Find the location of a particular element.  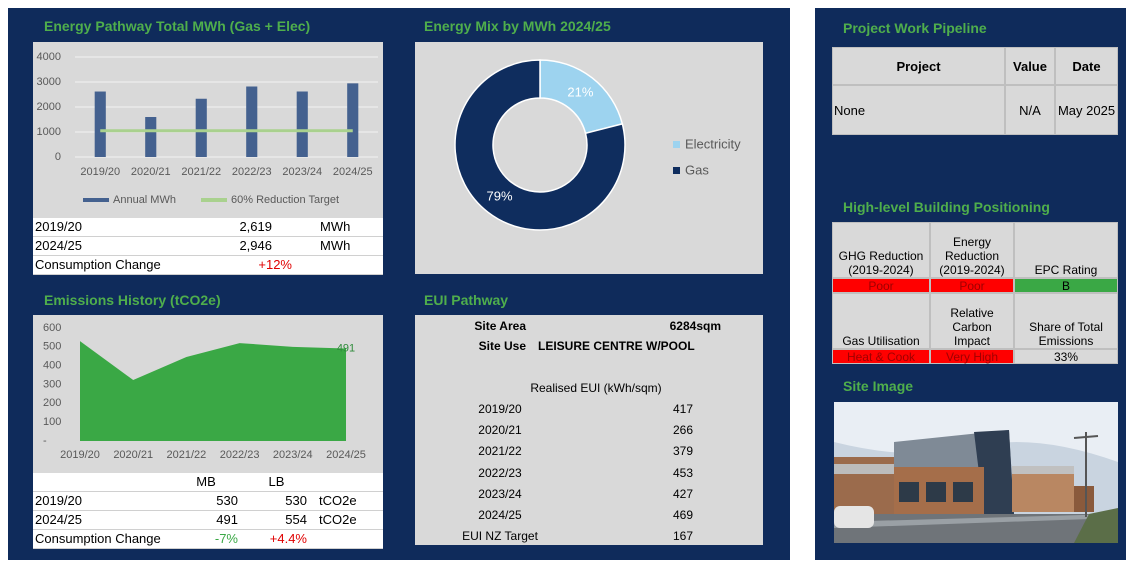

cell: 2,946 is located at coordinates (255, 245).